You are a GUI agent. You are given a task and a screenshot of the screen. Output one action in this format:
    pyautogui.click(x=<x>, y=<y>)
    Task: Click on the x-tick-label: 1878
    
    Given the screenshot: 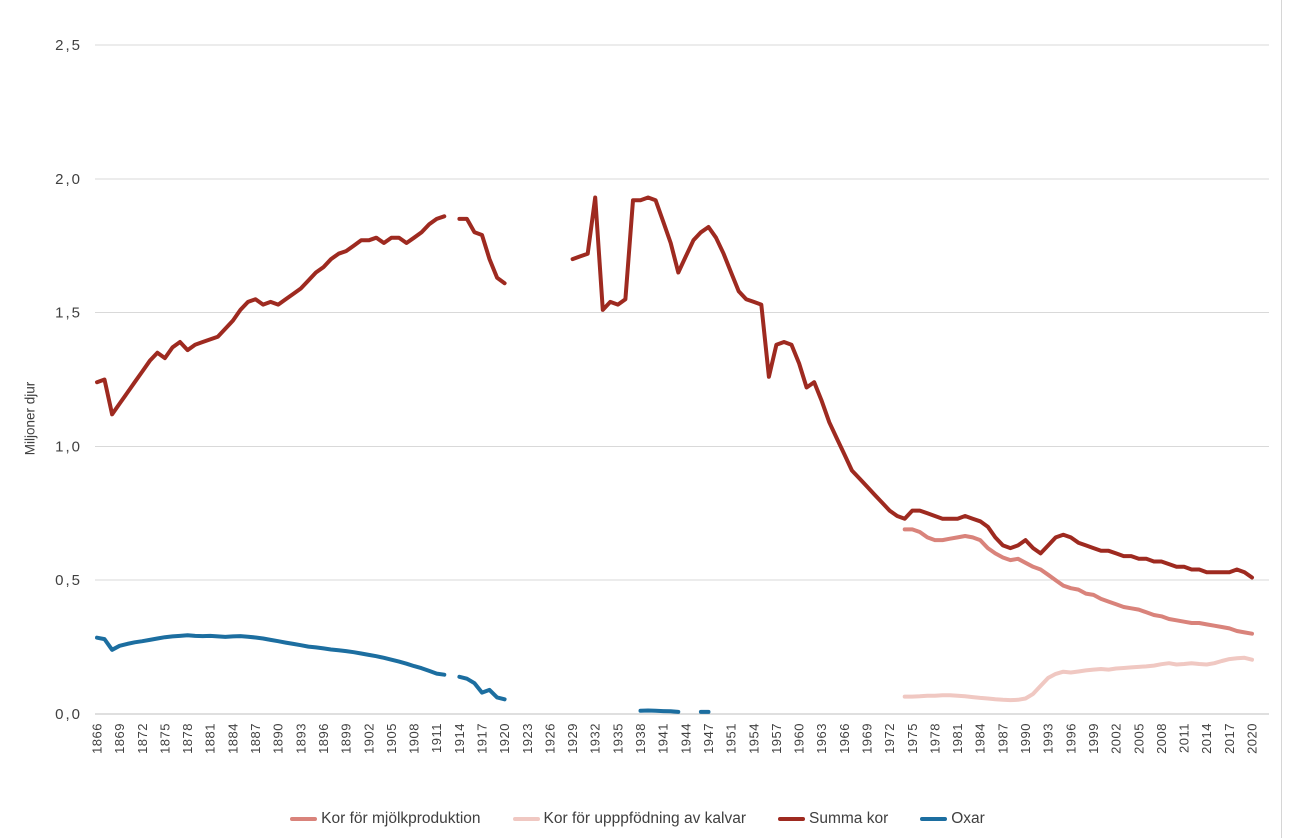 What is the action you would take?
    pyautogui.click(x=187, y=738)
    